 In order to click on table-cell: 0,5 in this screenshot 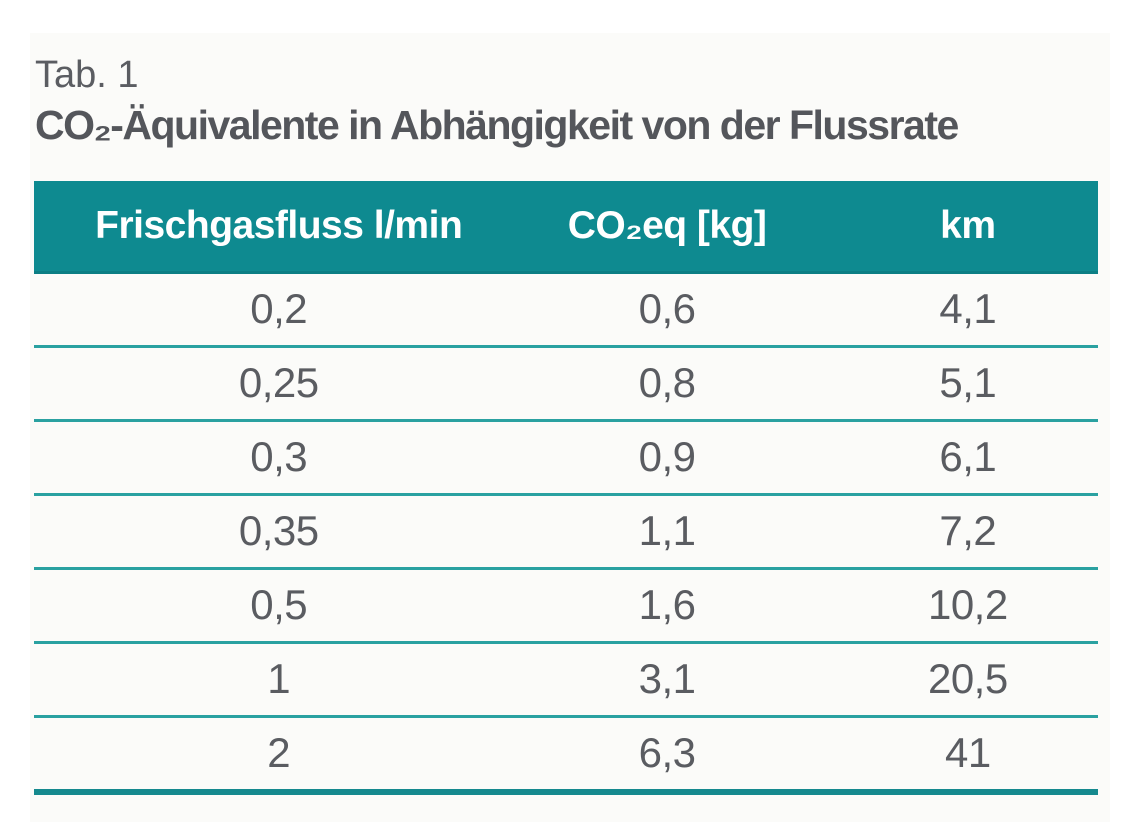, I will do `click(279, 606)`.